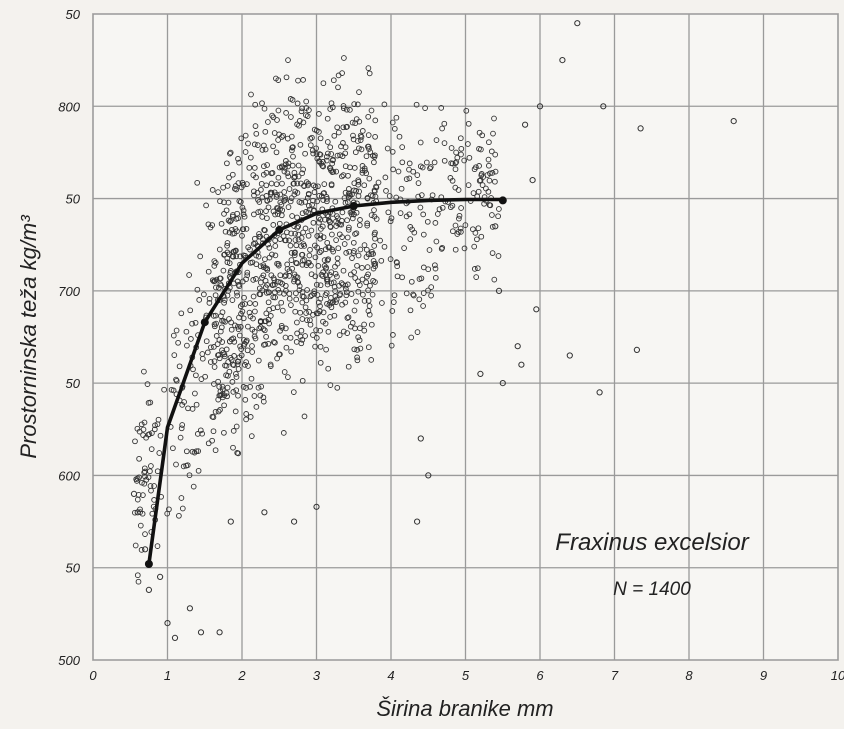  Describe the element at coordinates (73, 568) in the screenshot. I see `y-tick-label: 50` at that location.